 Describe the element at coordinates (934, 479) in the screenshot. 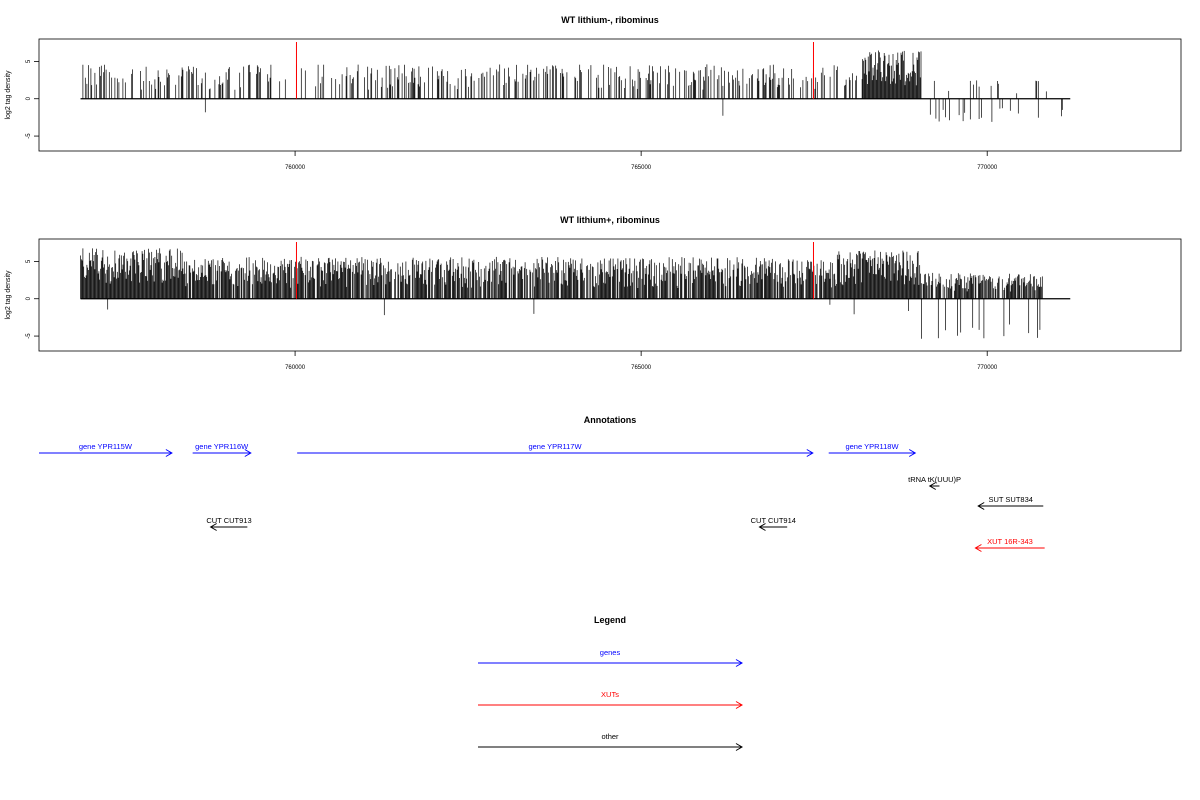

I see `feature-label: tRNA tK(UUU)P` at that location.